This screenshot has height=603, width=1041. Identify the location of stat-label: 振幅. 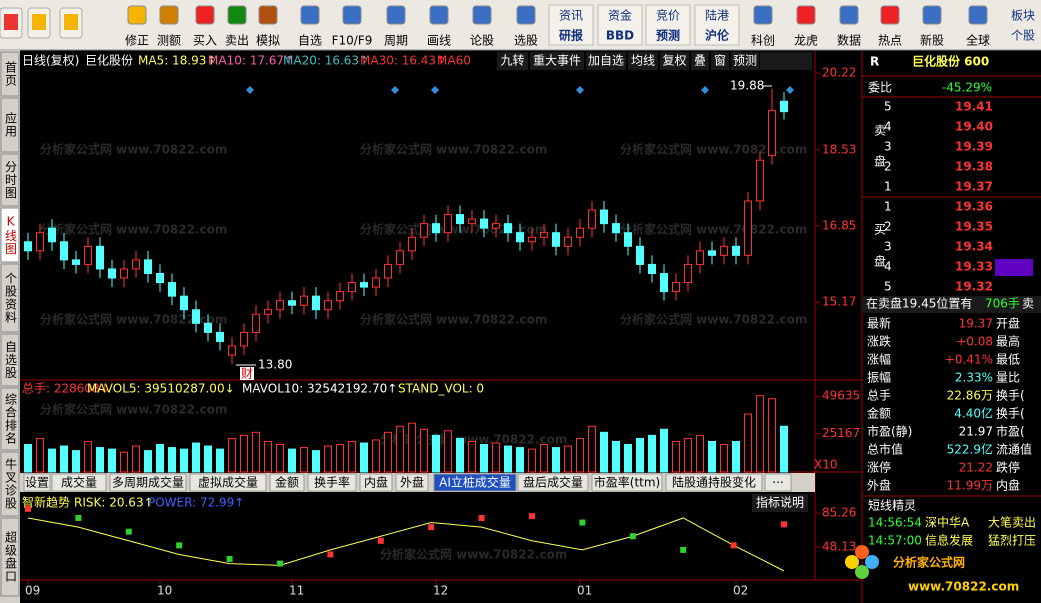
(879, 377).